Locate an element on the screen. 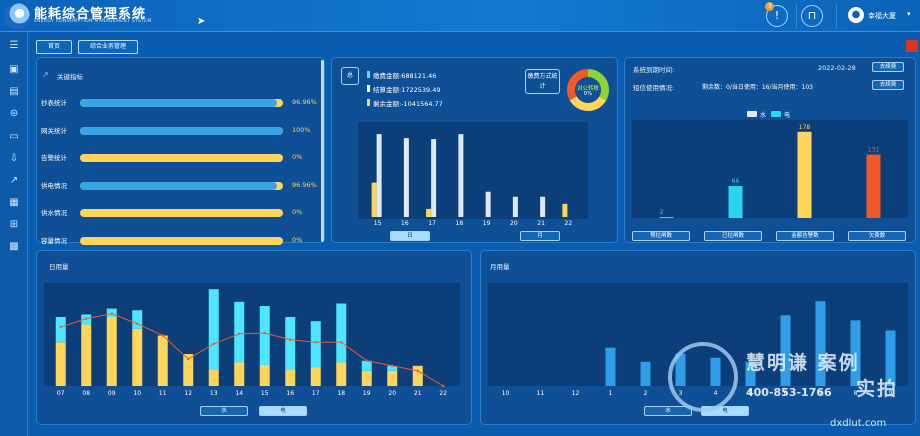 The height and width of the screenshot is (436, 920). donut-segment-red is located at coordinates (588, 90).